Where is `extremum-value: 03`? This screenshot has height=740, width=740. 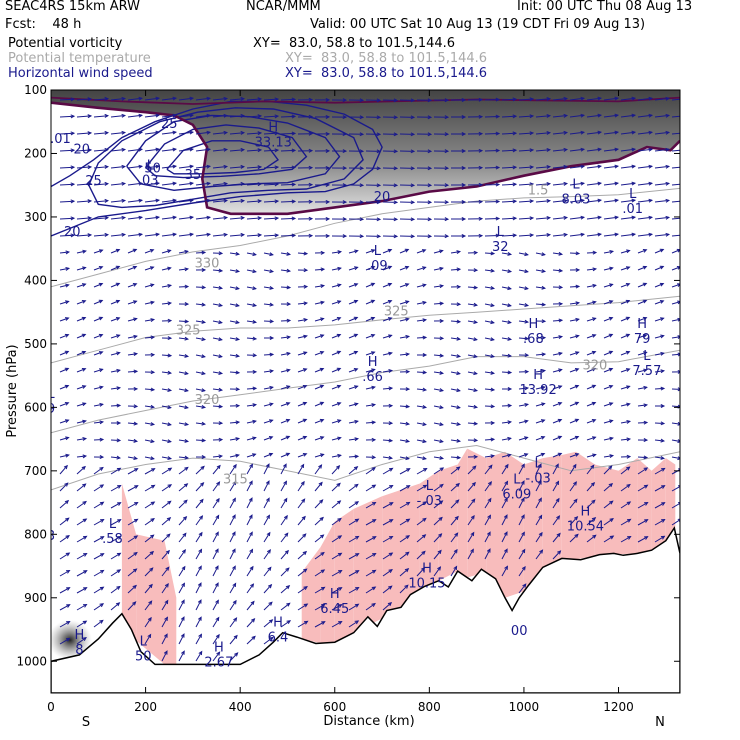 extremum-value: 03 is located at coordinates (150, 180).